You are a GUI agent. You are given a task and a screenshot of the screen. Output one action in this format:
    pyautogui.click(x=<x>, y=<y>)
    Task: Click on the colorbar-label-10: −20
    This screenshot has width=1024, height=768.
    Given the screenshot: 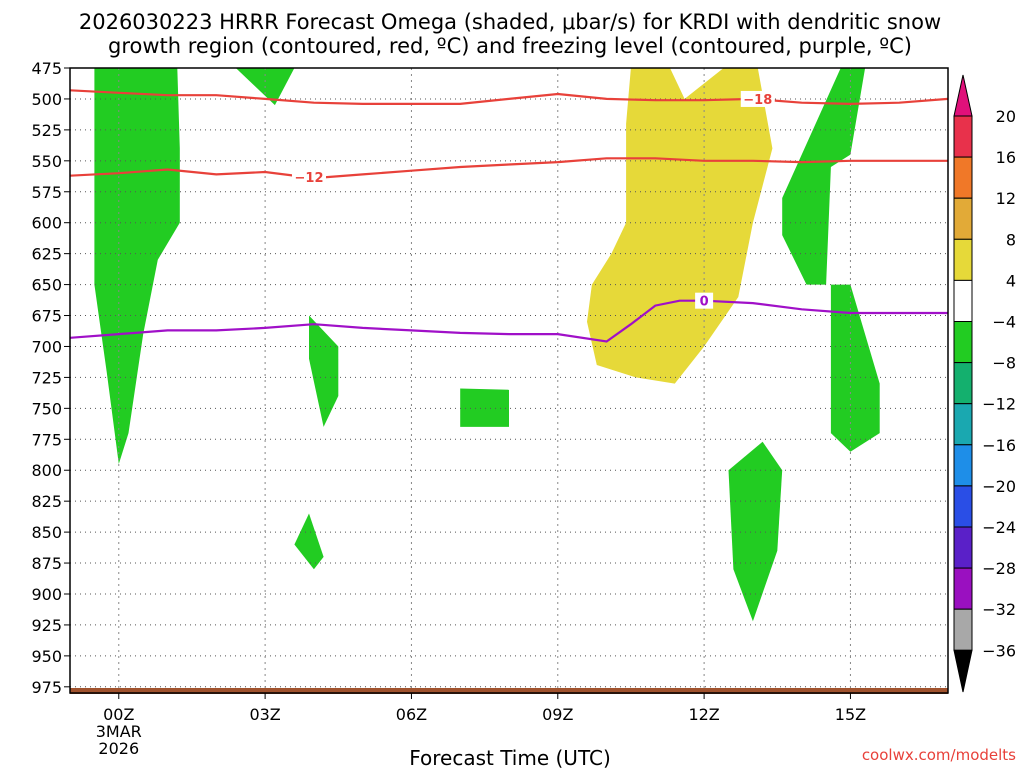 What is the action you would take?
    pyautogui.click(x=999, y=486)
    